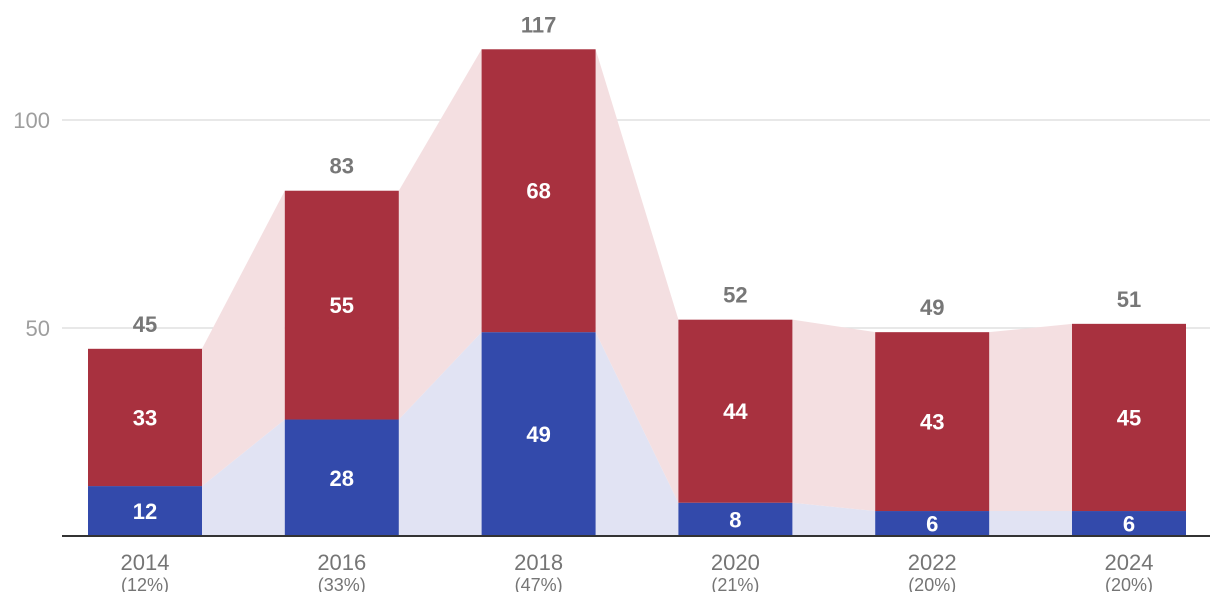 The height and width of the screenshot is (592, 1220). I want to click on y-tick-label: 100, so click(31, 120).